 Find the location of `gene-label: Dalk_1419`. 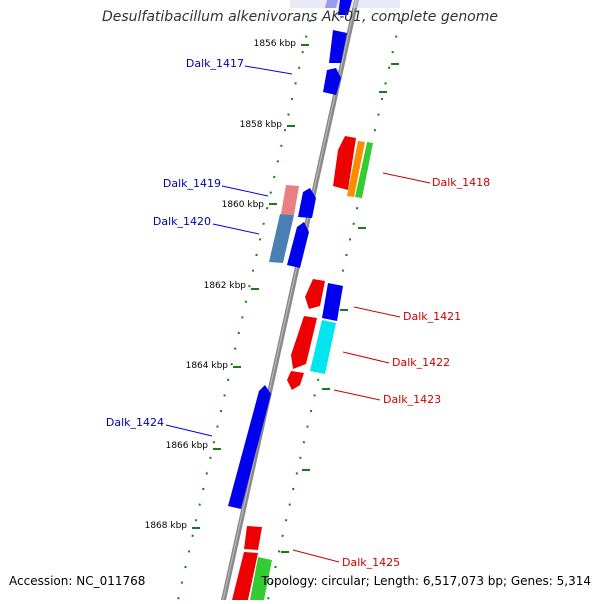

gene-label: Dalk_1419 is located at coordinates (192, 183).